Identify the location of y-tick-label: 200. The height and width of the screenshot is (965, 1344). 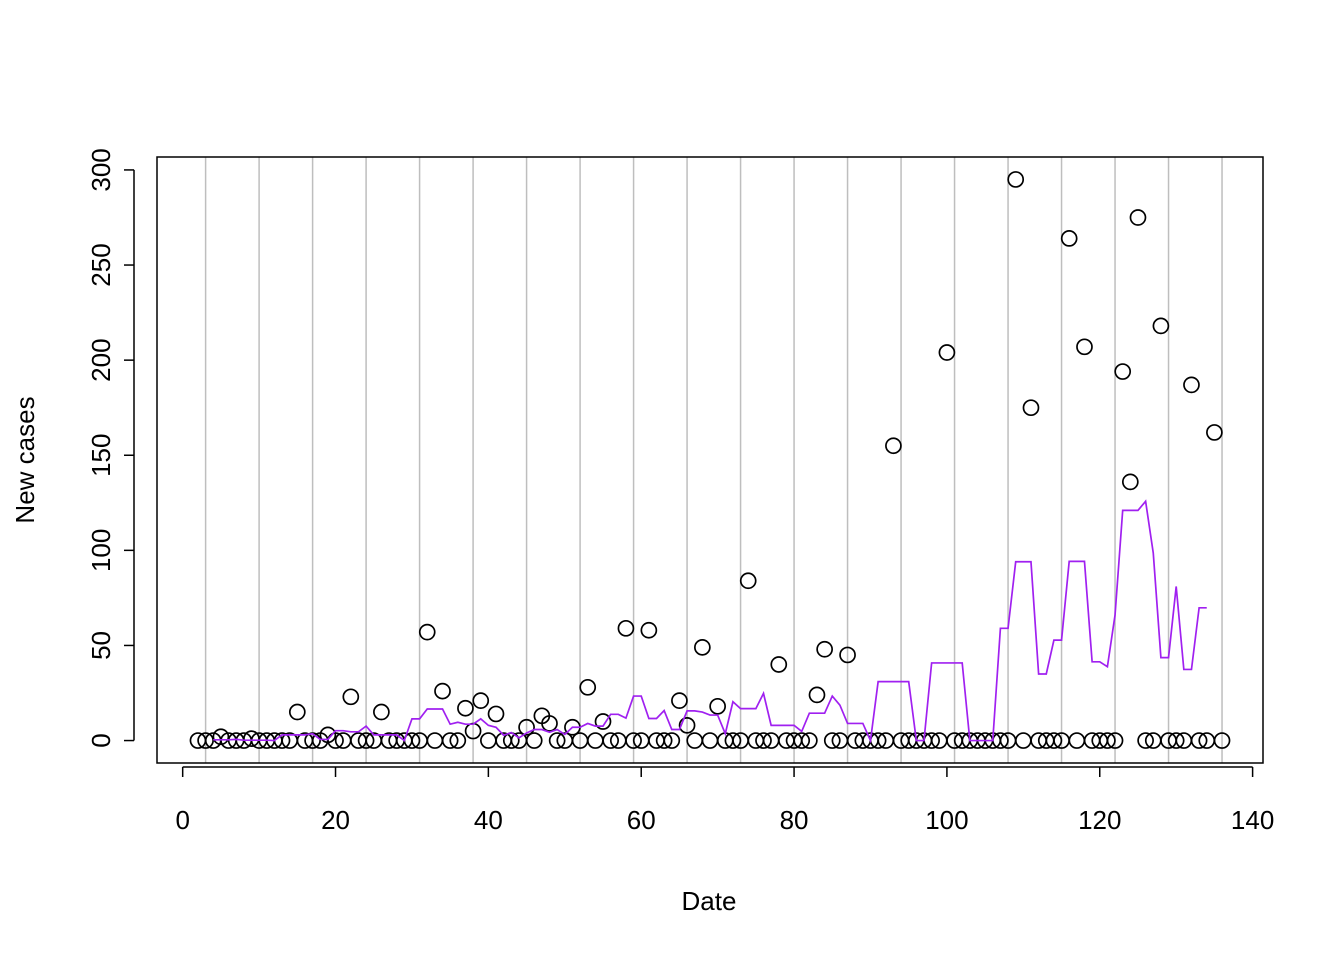
(101, 359).